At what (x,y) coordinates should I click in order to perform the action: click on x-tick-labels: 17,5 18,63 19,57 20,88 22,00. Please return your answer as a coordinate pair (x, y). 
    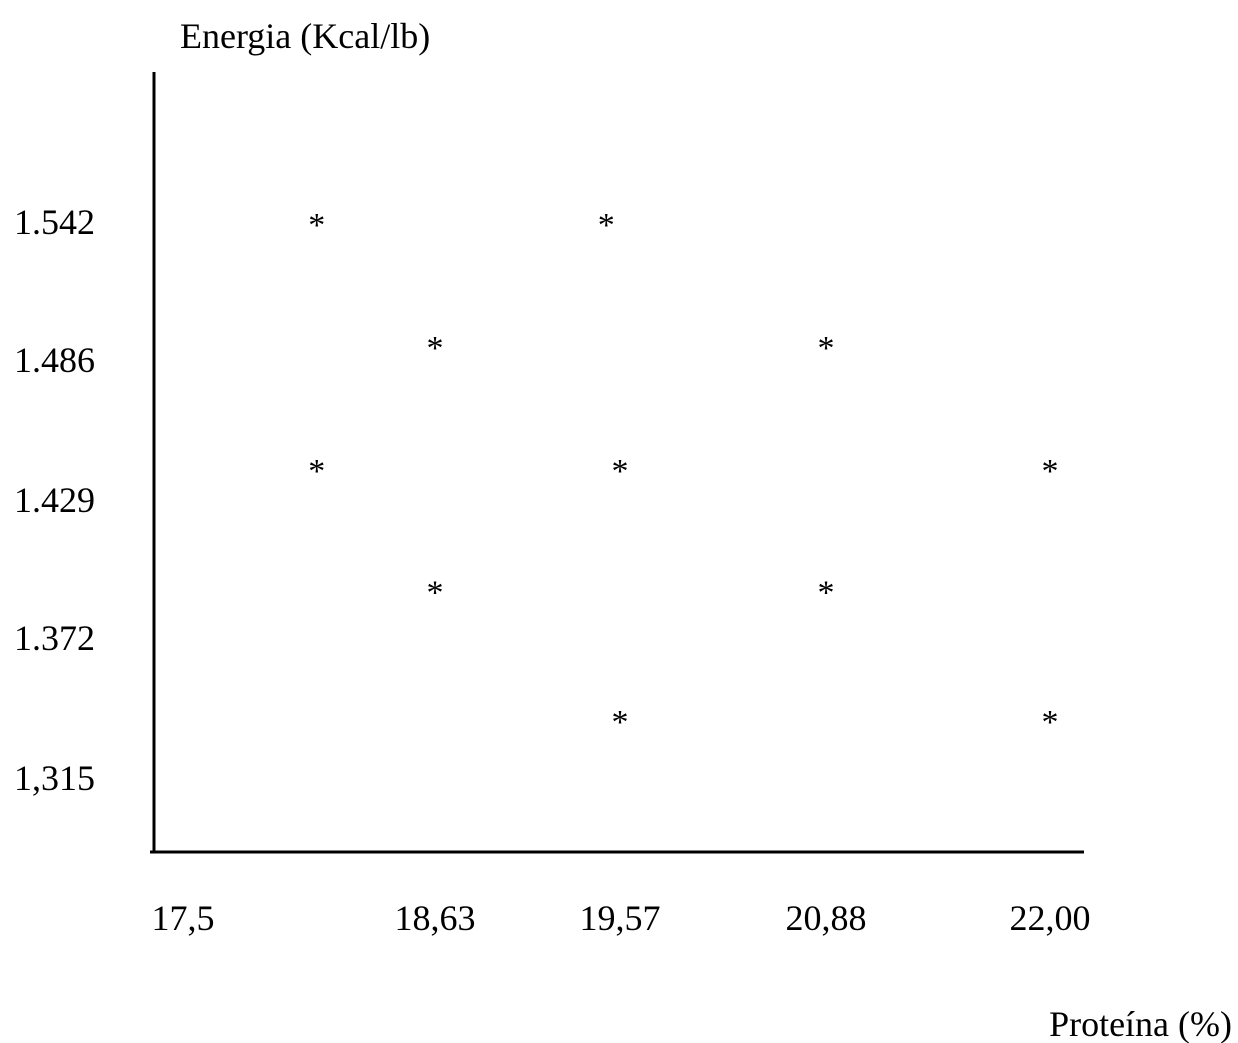
    Looking at the image, I should click on (621, 918).